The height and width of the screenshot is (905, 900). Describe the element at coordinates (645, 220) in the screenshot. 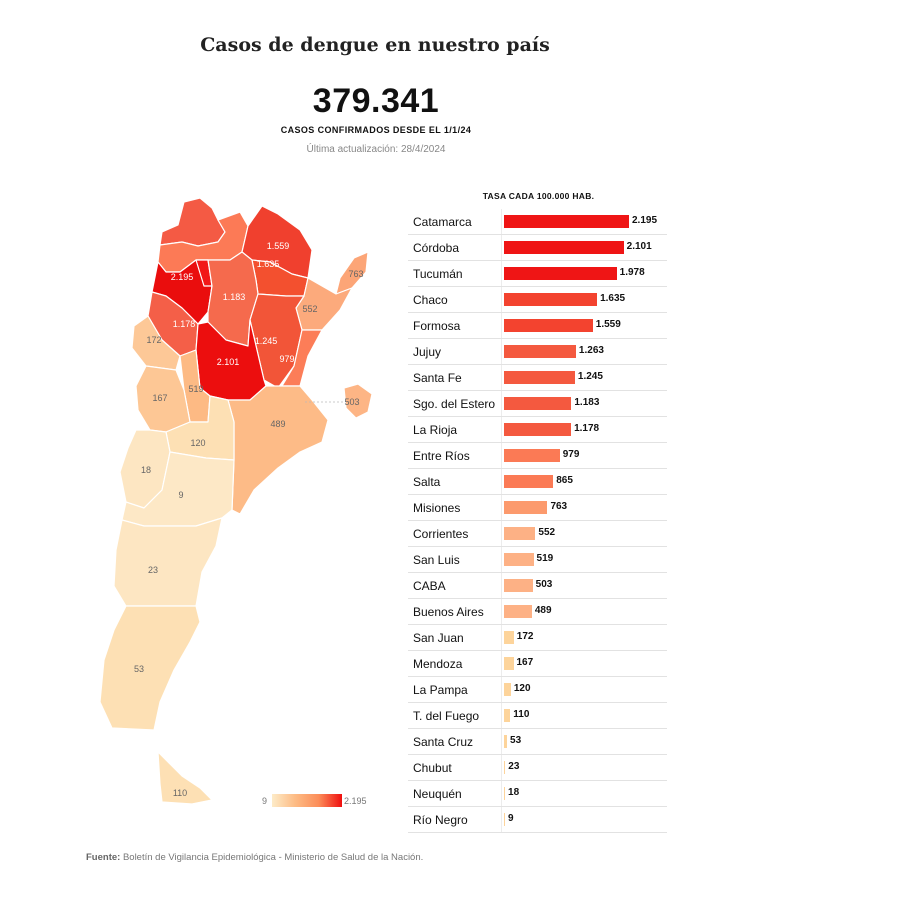

I see `bar-value-label: 2.195` at that location.